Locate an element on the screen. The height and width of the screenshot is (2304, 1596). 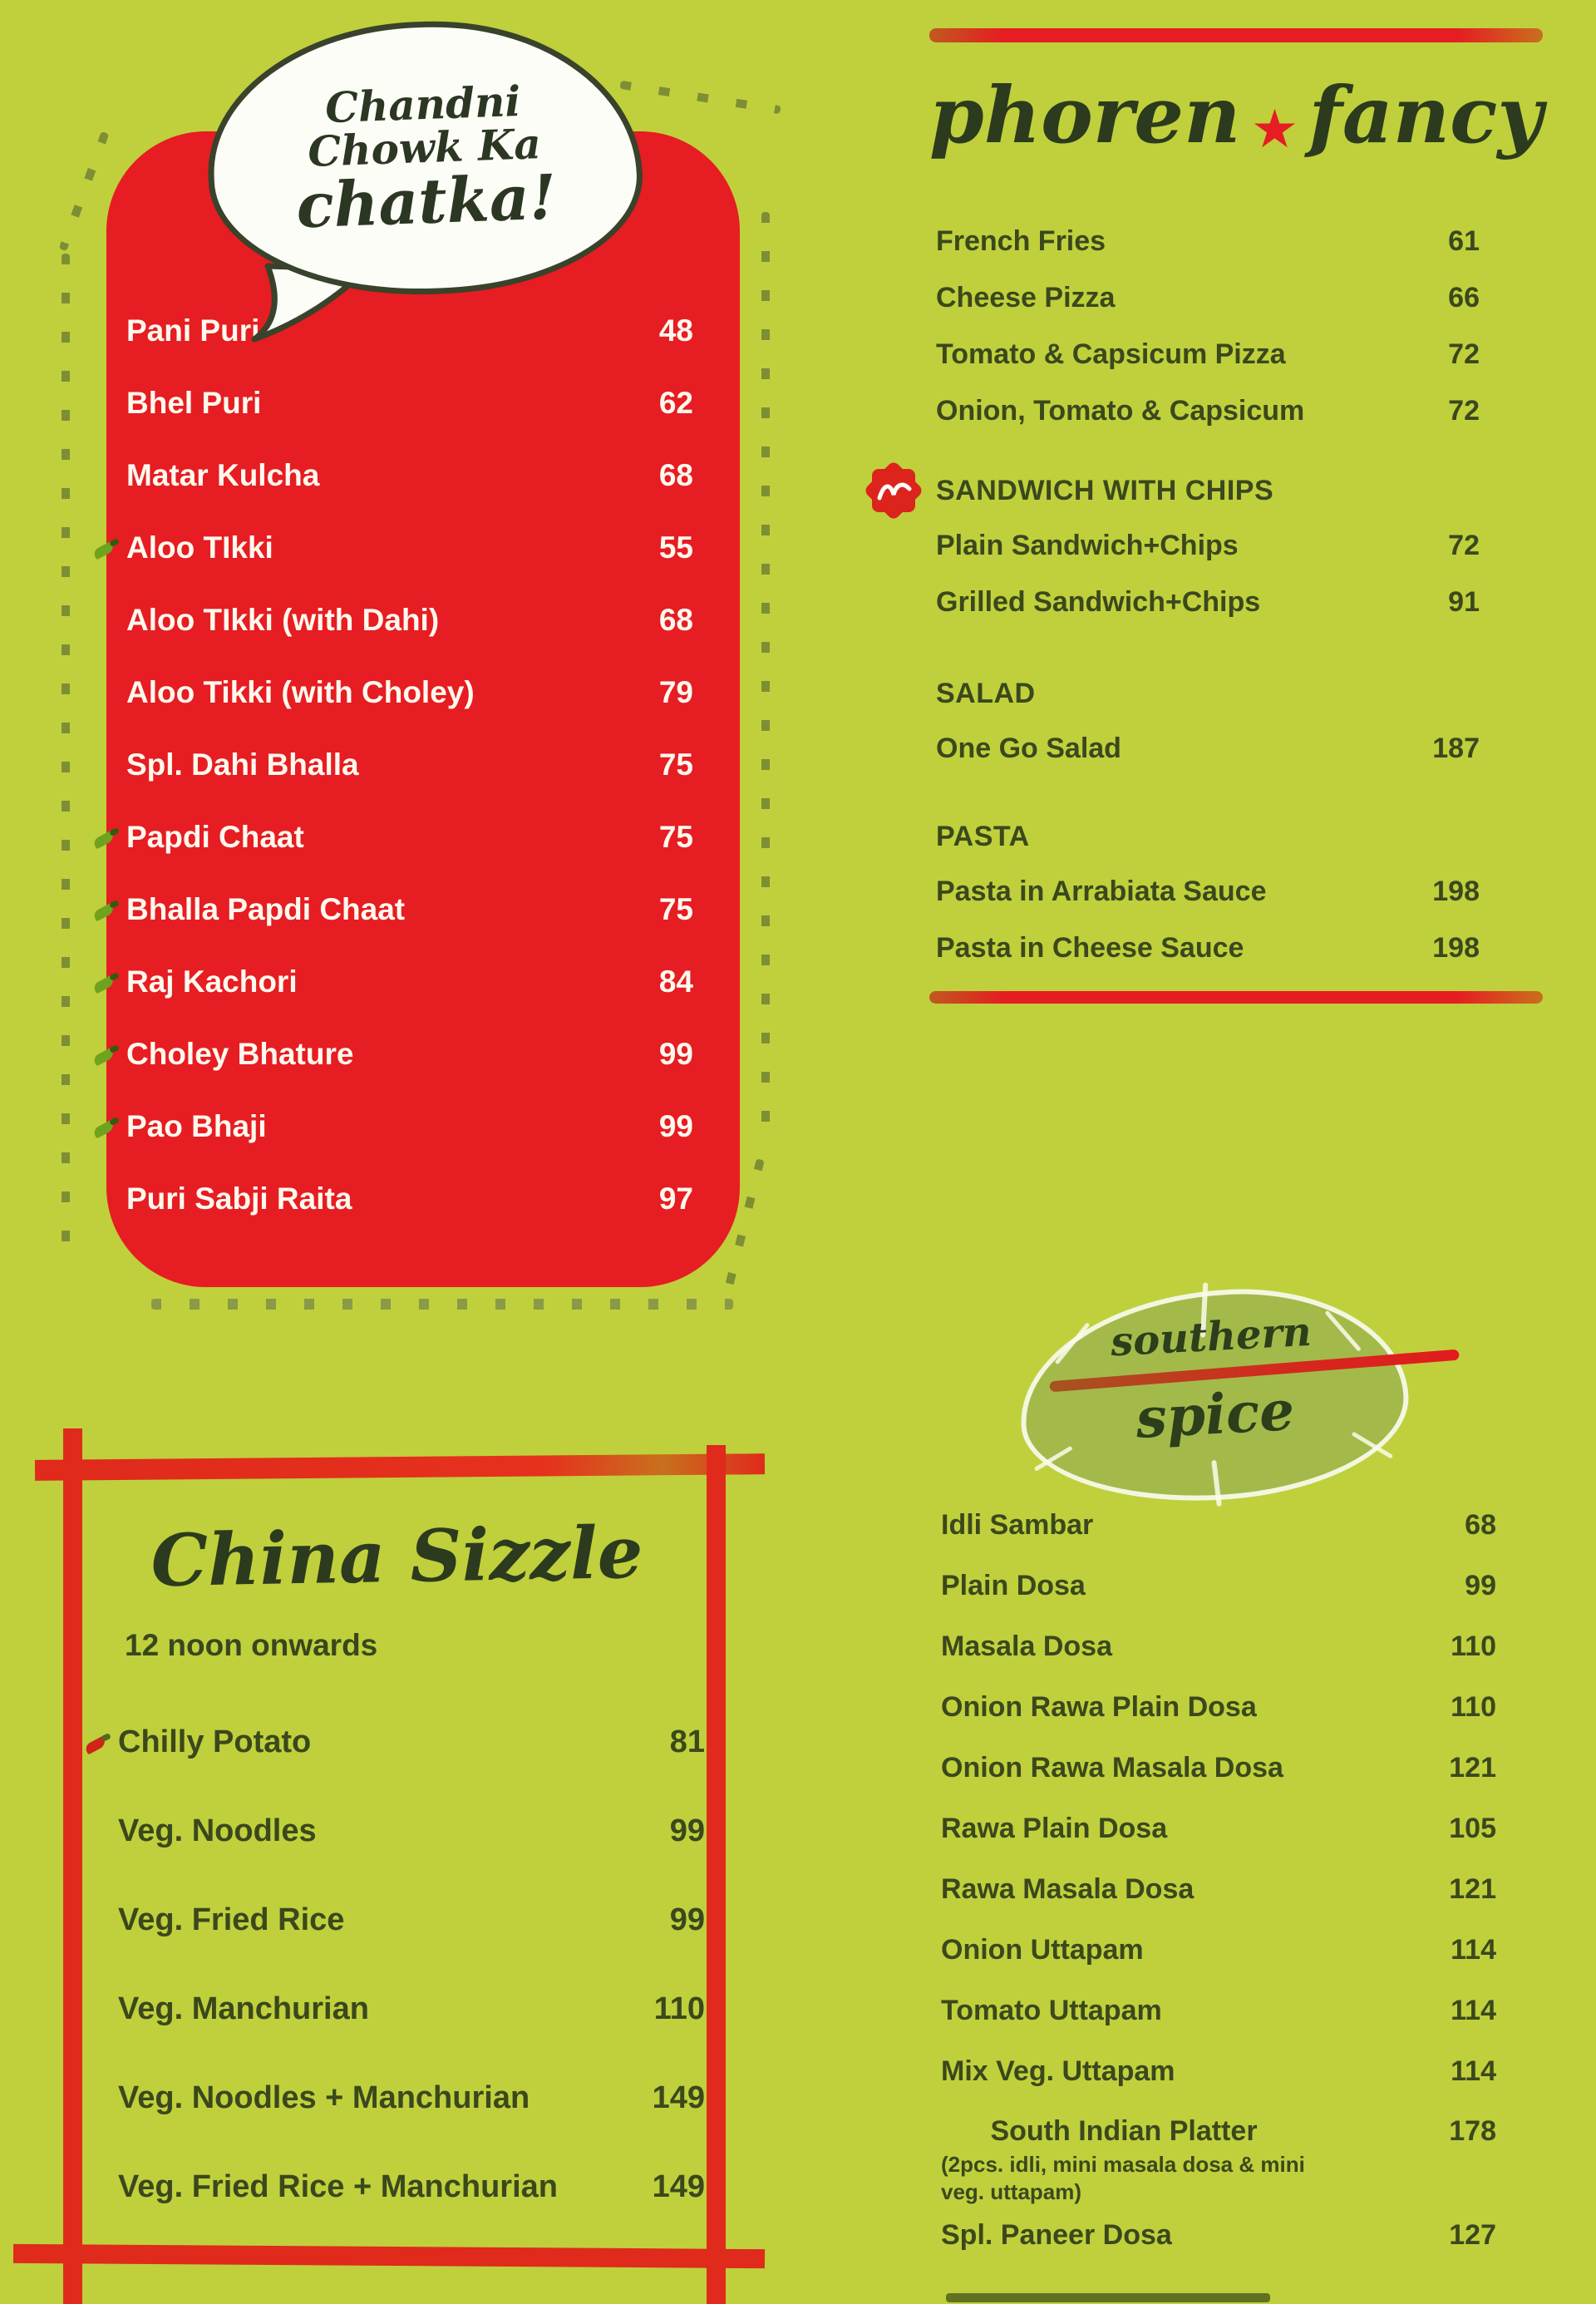
menu-item-name: Rawa Plain Dosa is located at coordinates (1054, 1828).